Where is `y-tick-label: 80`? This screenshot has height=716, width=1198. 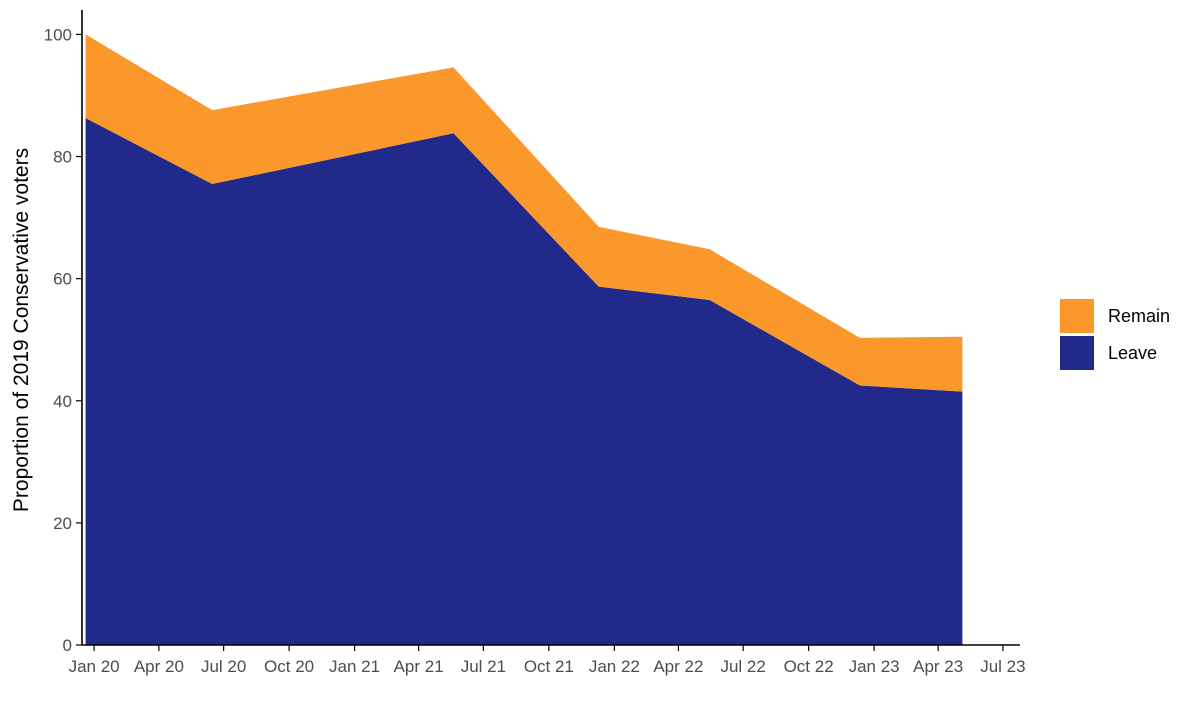
y-tick-label: 80 is located at coordinates (62, 157).